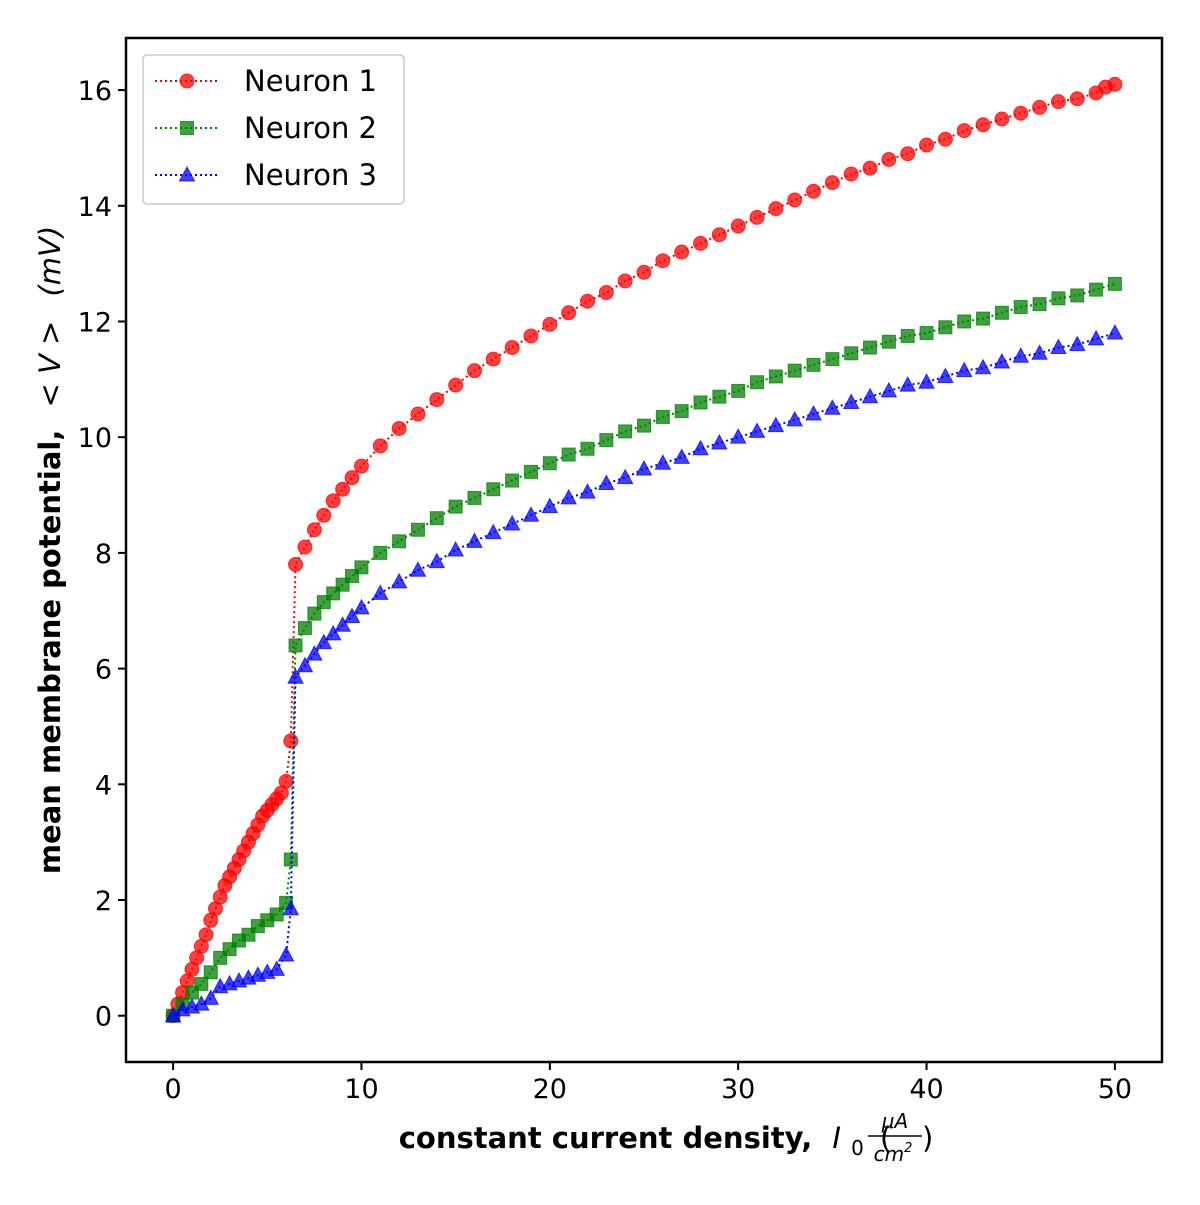  Describe the element at coordinates (836, 1138) in the screenshot. I see `x-axis-label-symbol: I` at that location.